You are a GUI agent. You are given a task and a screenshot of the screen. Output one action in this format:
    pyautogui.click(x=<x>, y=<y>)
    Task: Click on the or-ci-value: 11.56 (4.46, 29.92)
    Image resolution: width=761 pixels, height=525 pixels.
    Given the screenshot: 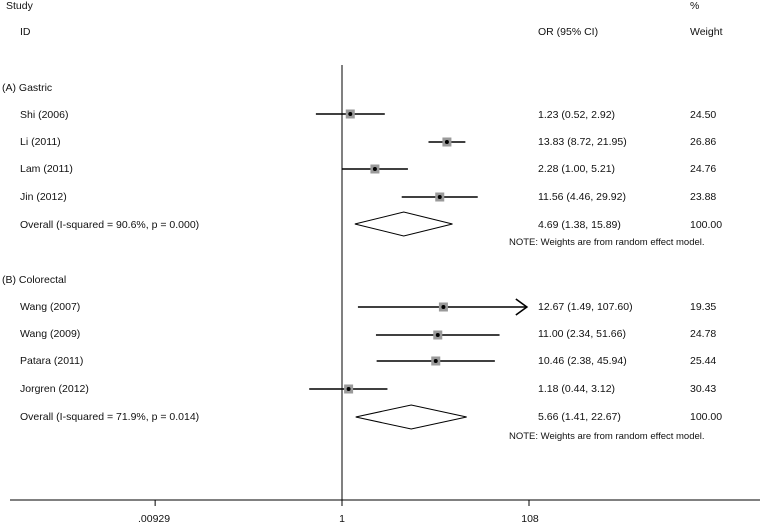 What is the action you would take?
    pyautogui.click(x=582, y=197)
    